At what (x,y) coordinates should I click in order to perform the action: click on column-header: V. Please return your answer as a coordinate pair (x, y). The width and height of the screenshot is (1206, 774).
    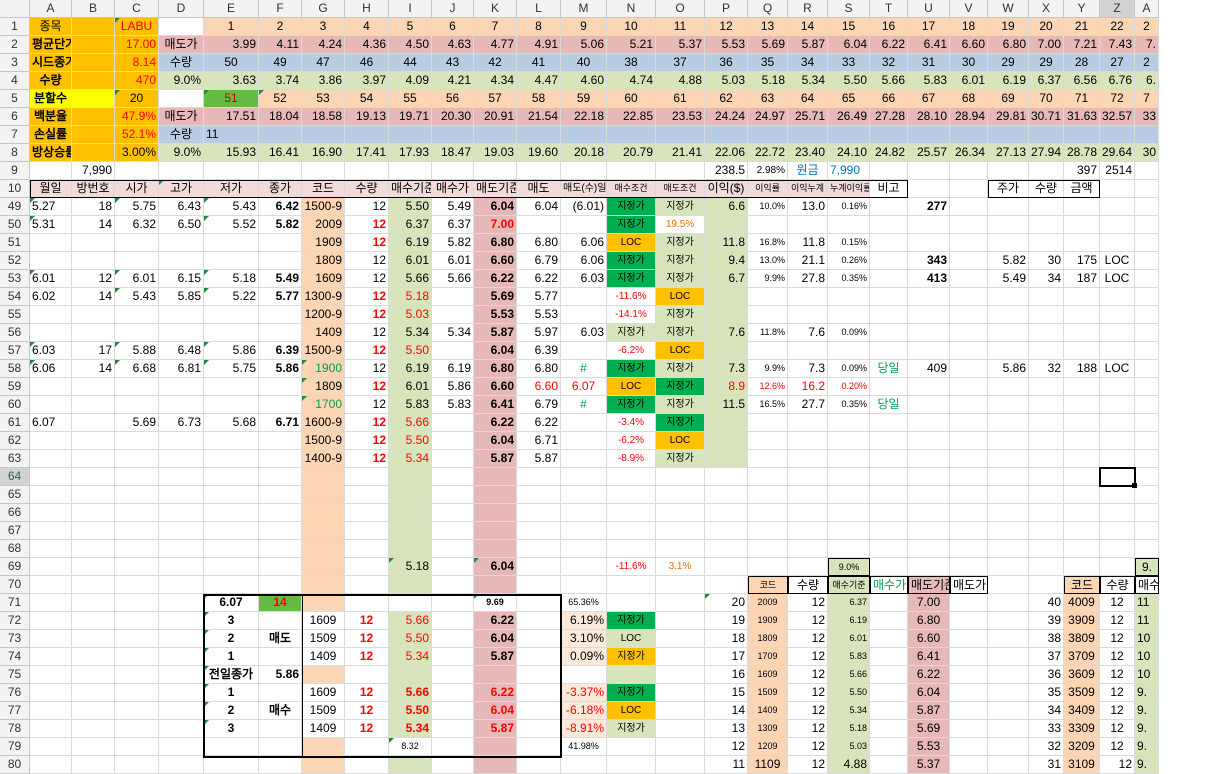
    Looking at the image, I should click on (969, 9).